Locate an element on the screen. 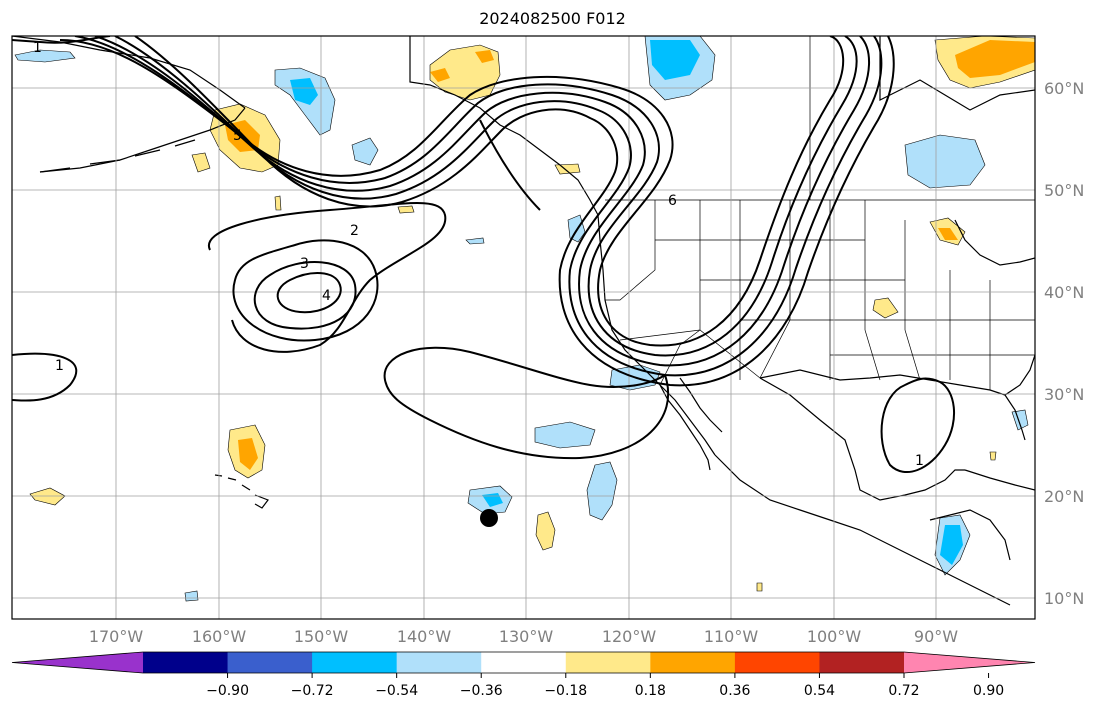 This screenshot has width=1105, height=712. contour-label-5: 5 is located at coordinates (237, 136).